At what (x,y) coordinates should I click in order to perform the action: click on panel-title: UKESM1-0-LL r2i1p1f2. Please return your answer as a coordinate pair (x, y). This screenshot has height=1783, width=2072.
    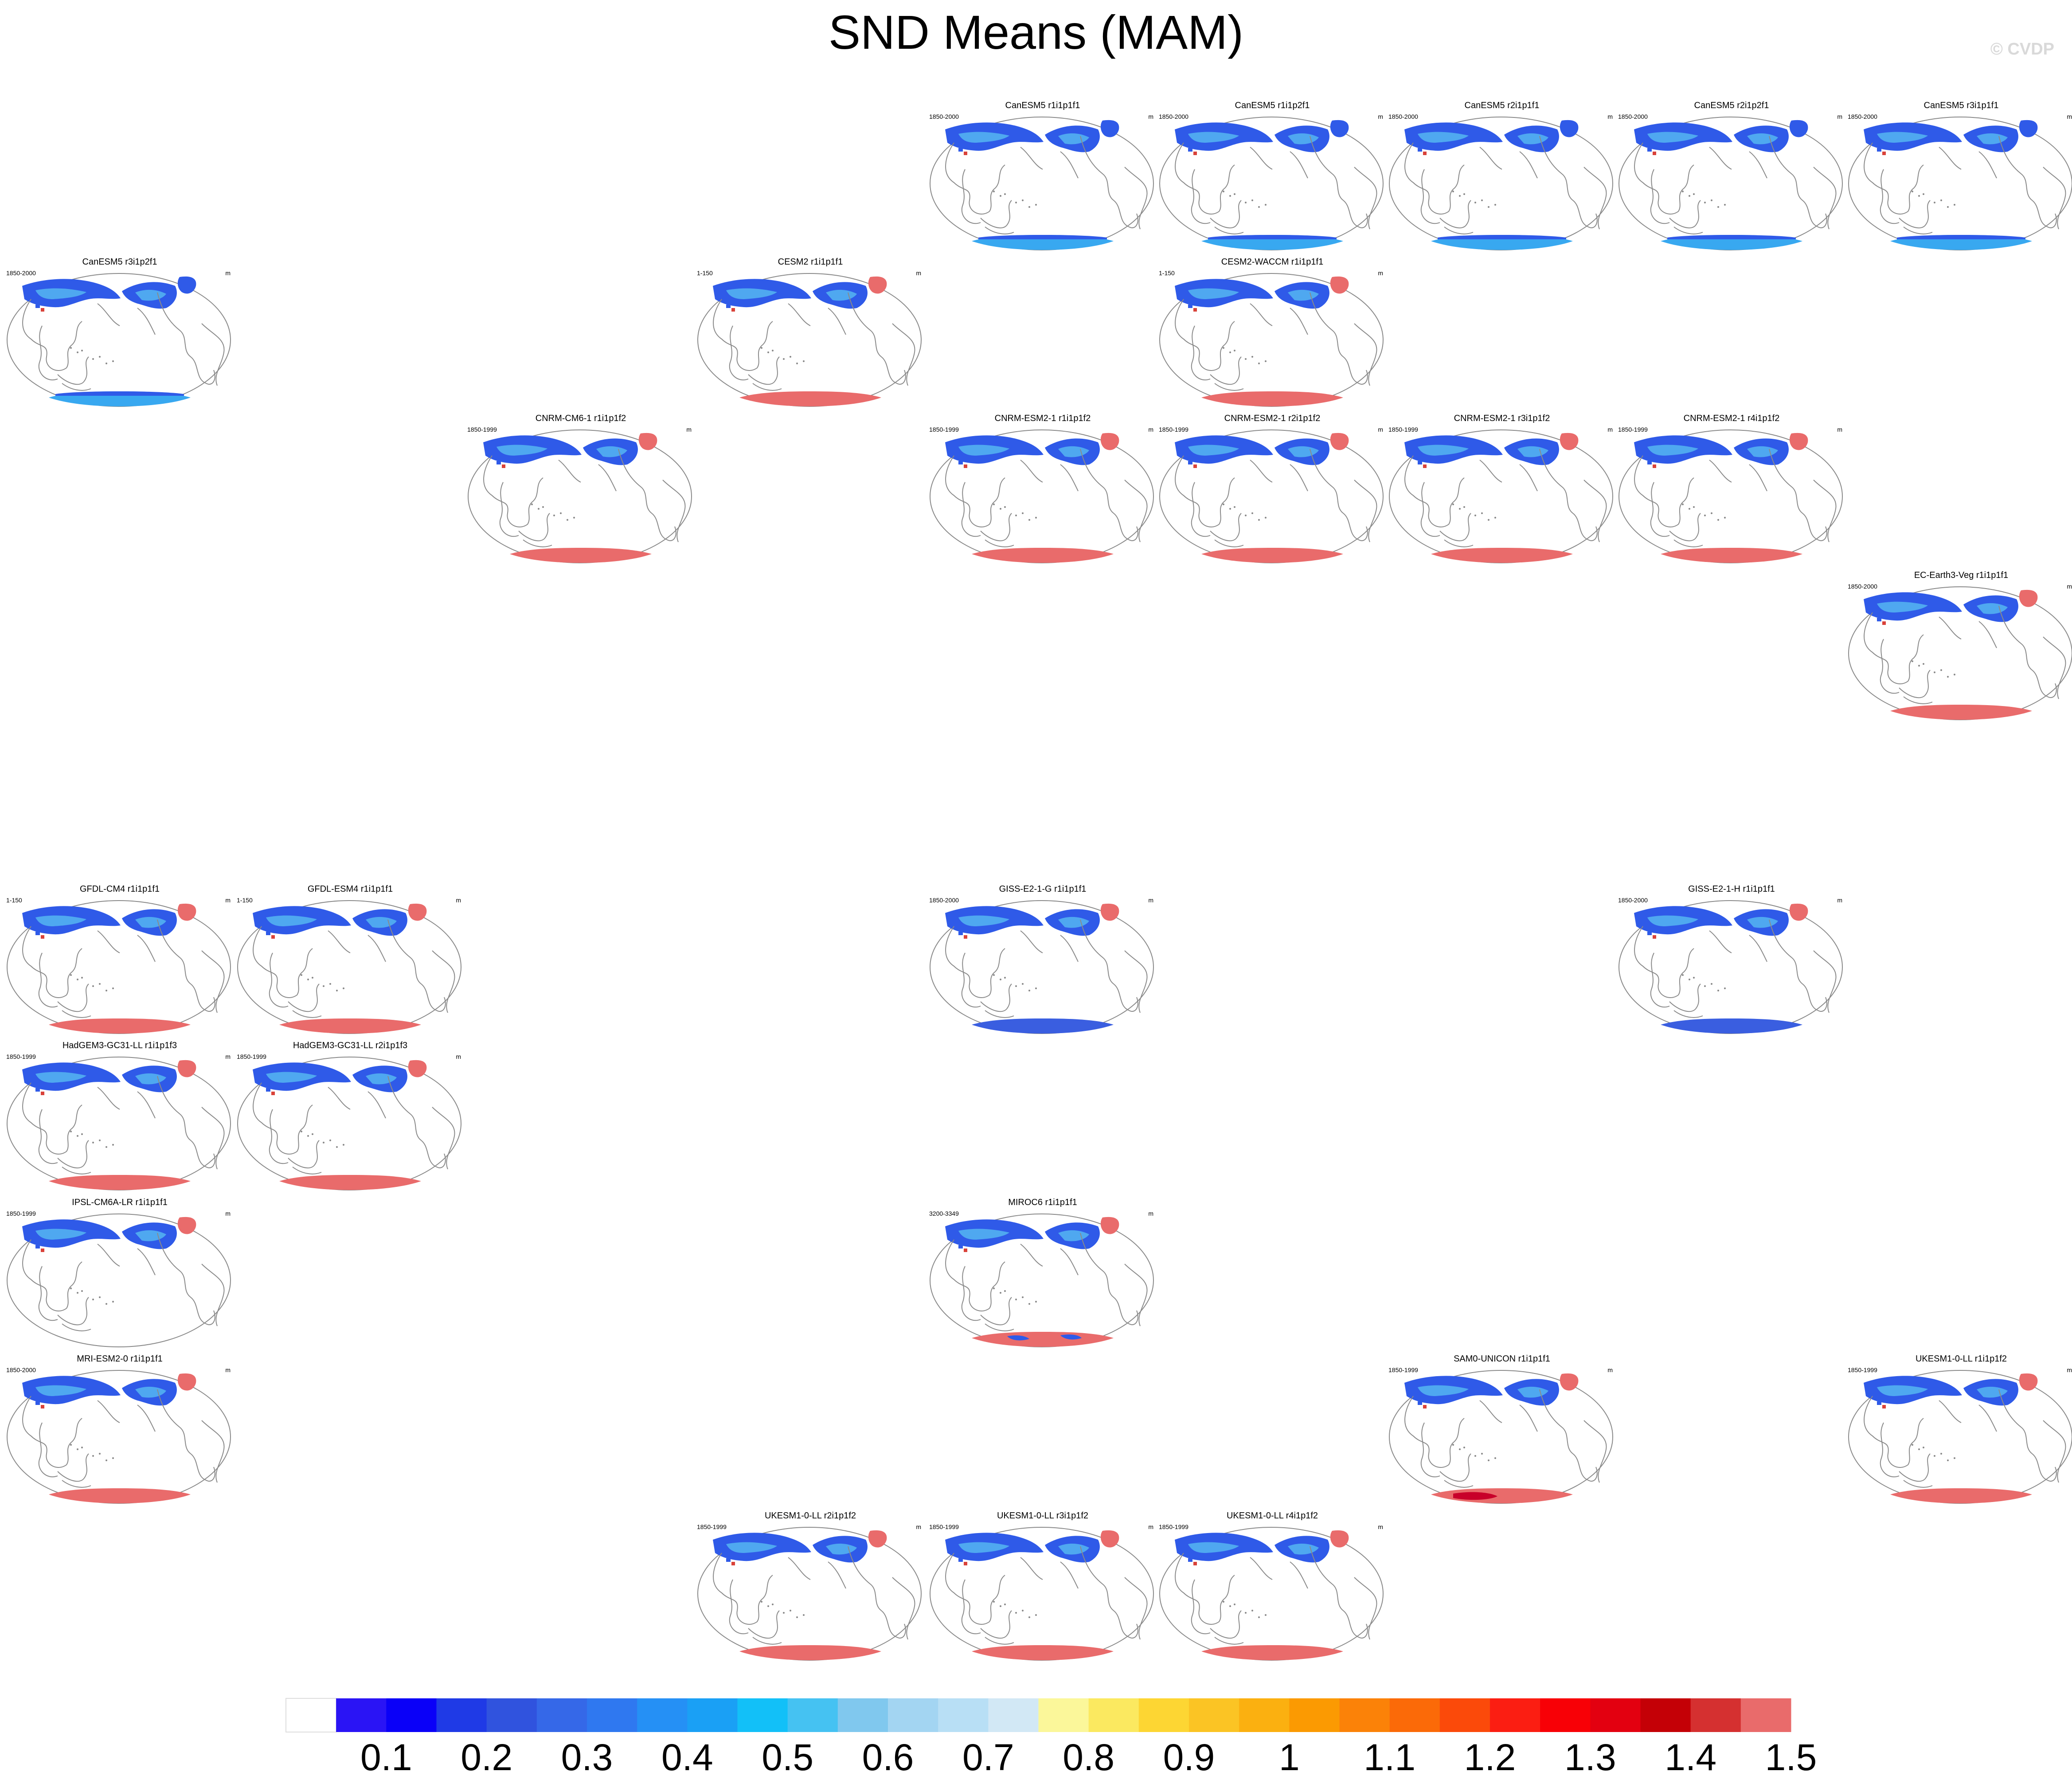
    Looking at the image, I should click on (810, 1516).